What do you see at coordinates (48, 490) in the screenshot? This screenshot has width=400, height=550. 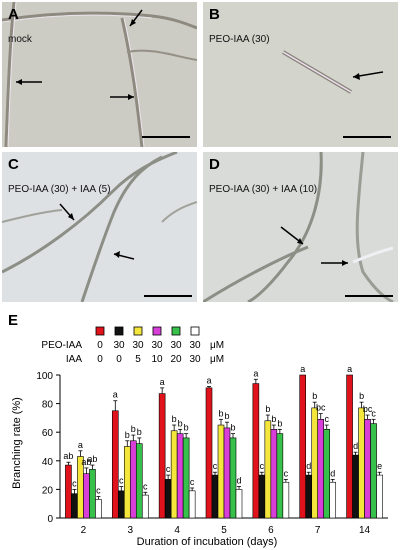 I see `y-tick-label: 20` at bounding box center [48, 490].